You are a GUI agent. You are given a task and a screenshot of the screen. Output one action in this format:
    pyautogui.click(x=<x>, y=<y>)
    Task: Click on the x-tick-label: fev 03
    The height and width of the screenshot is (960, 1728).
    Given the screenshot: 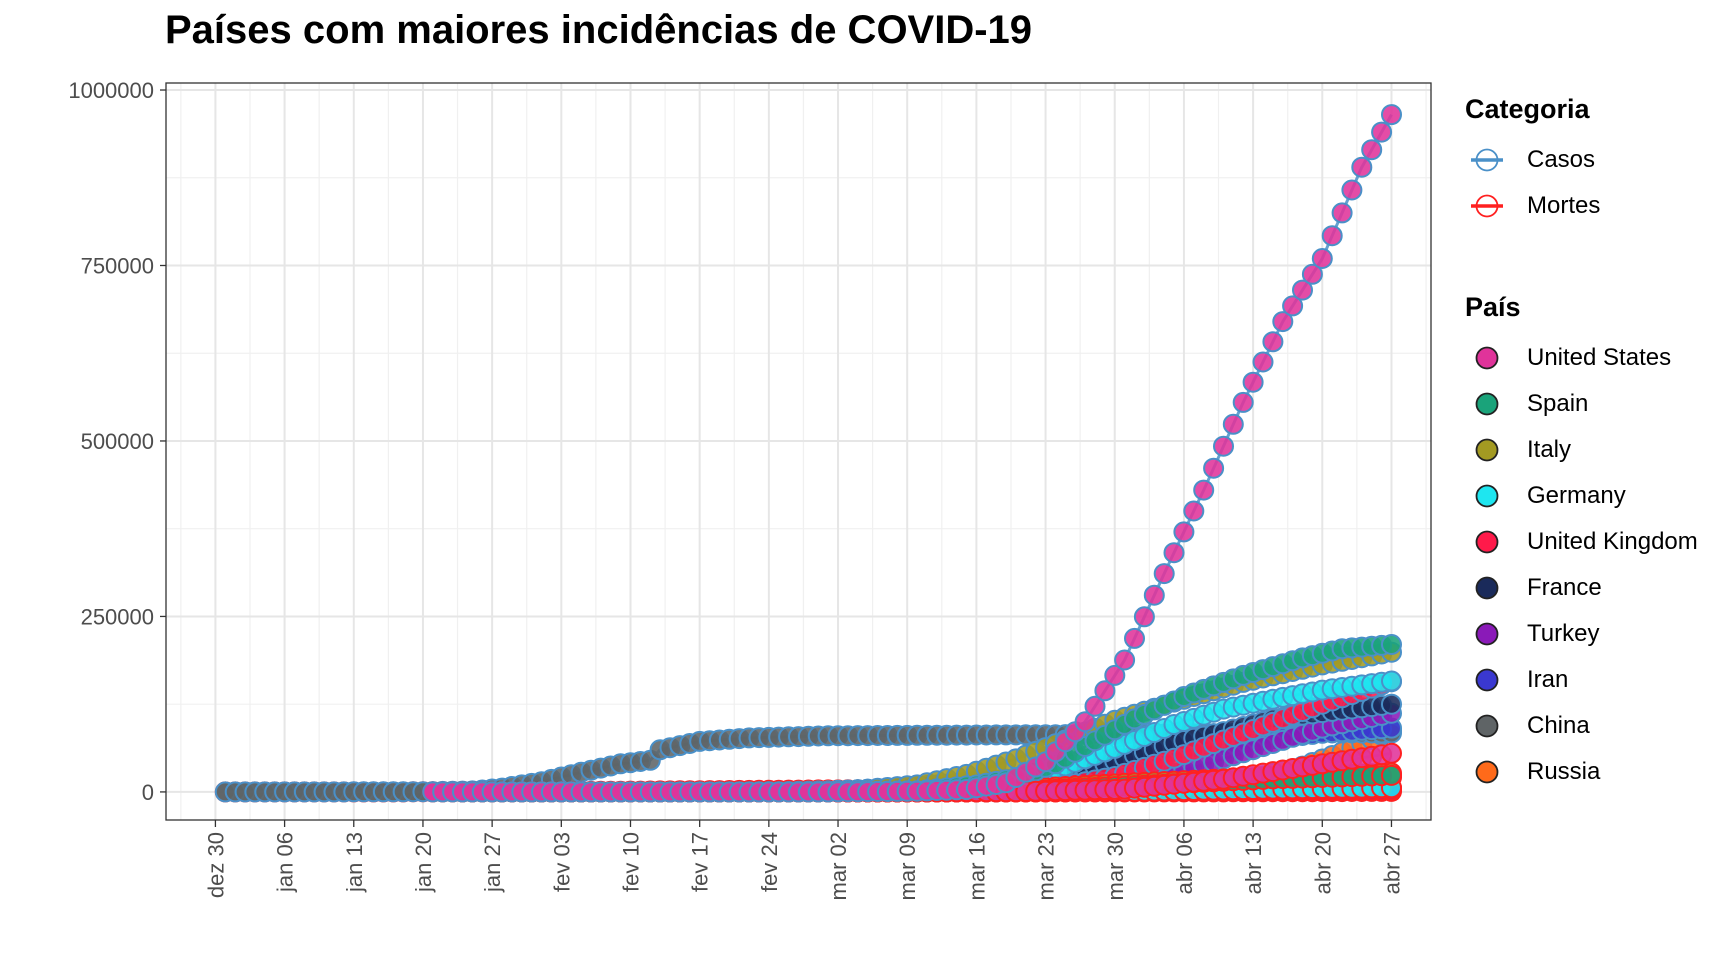 What is the action you would take?
    pyautogui.click(x=561, y=862)
    